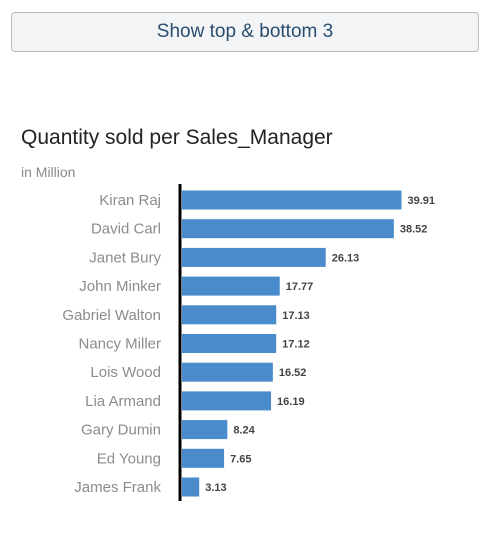 The width and height of the screenshot is (496, 536). What do you see at coordinates (177, 137) in the screenshot?
I see `chart-title: Quantity sold per Sales_Manager` at bounding box center [177, 137].